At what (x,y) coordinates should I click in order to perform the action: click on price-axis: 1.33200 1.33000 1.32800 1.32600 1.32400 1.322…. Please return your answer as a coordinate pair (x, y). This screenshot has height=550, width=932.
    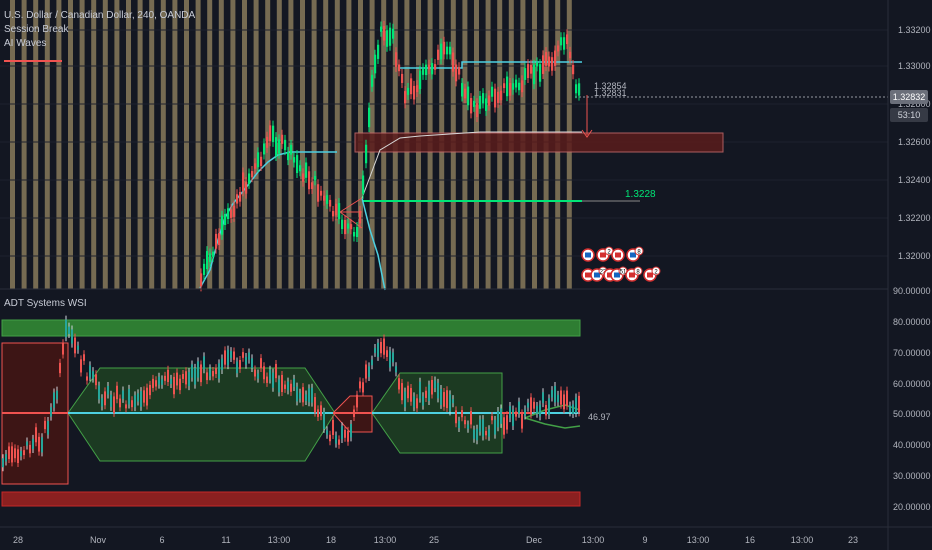
    Looking at the image, I should click on (914, 143).